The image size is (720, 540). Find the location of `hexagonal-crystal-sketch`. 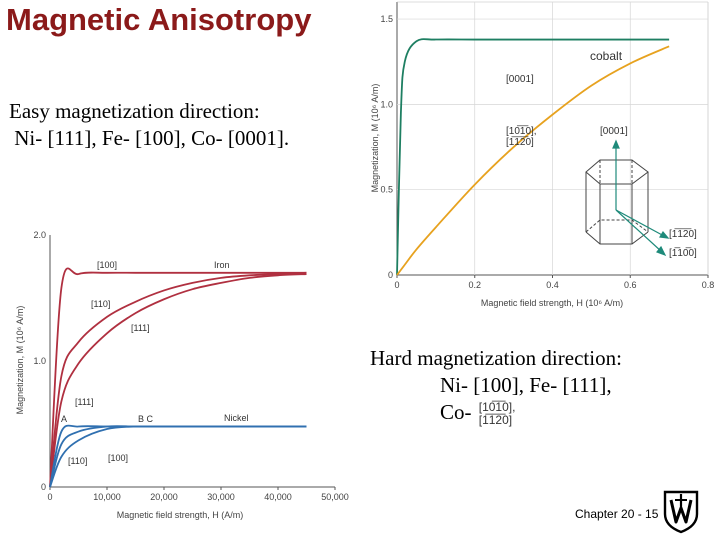

hexagonal-crystal-sketch is located at coordinates (617, 202).